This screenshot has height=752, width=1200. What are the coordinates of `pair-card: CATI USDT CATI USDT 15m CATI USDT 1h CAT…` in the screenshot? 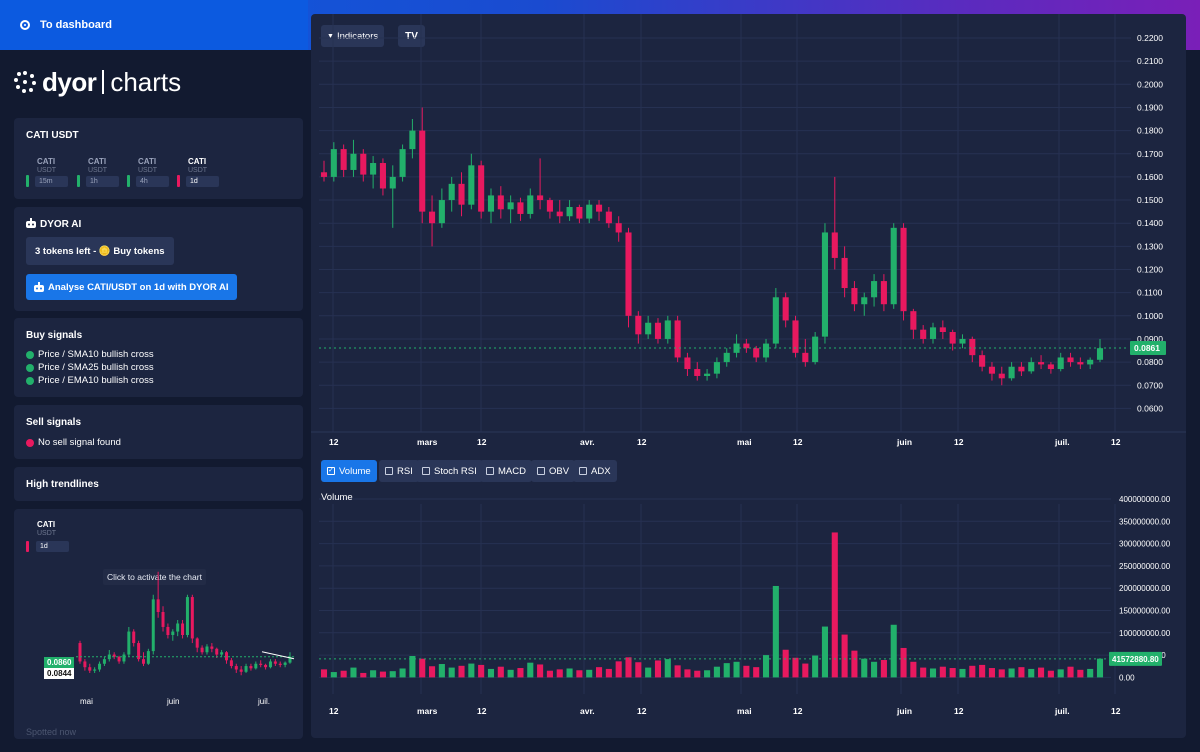 It's located at (158, 158).